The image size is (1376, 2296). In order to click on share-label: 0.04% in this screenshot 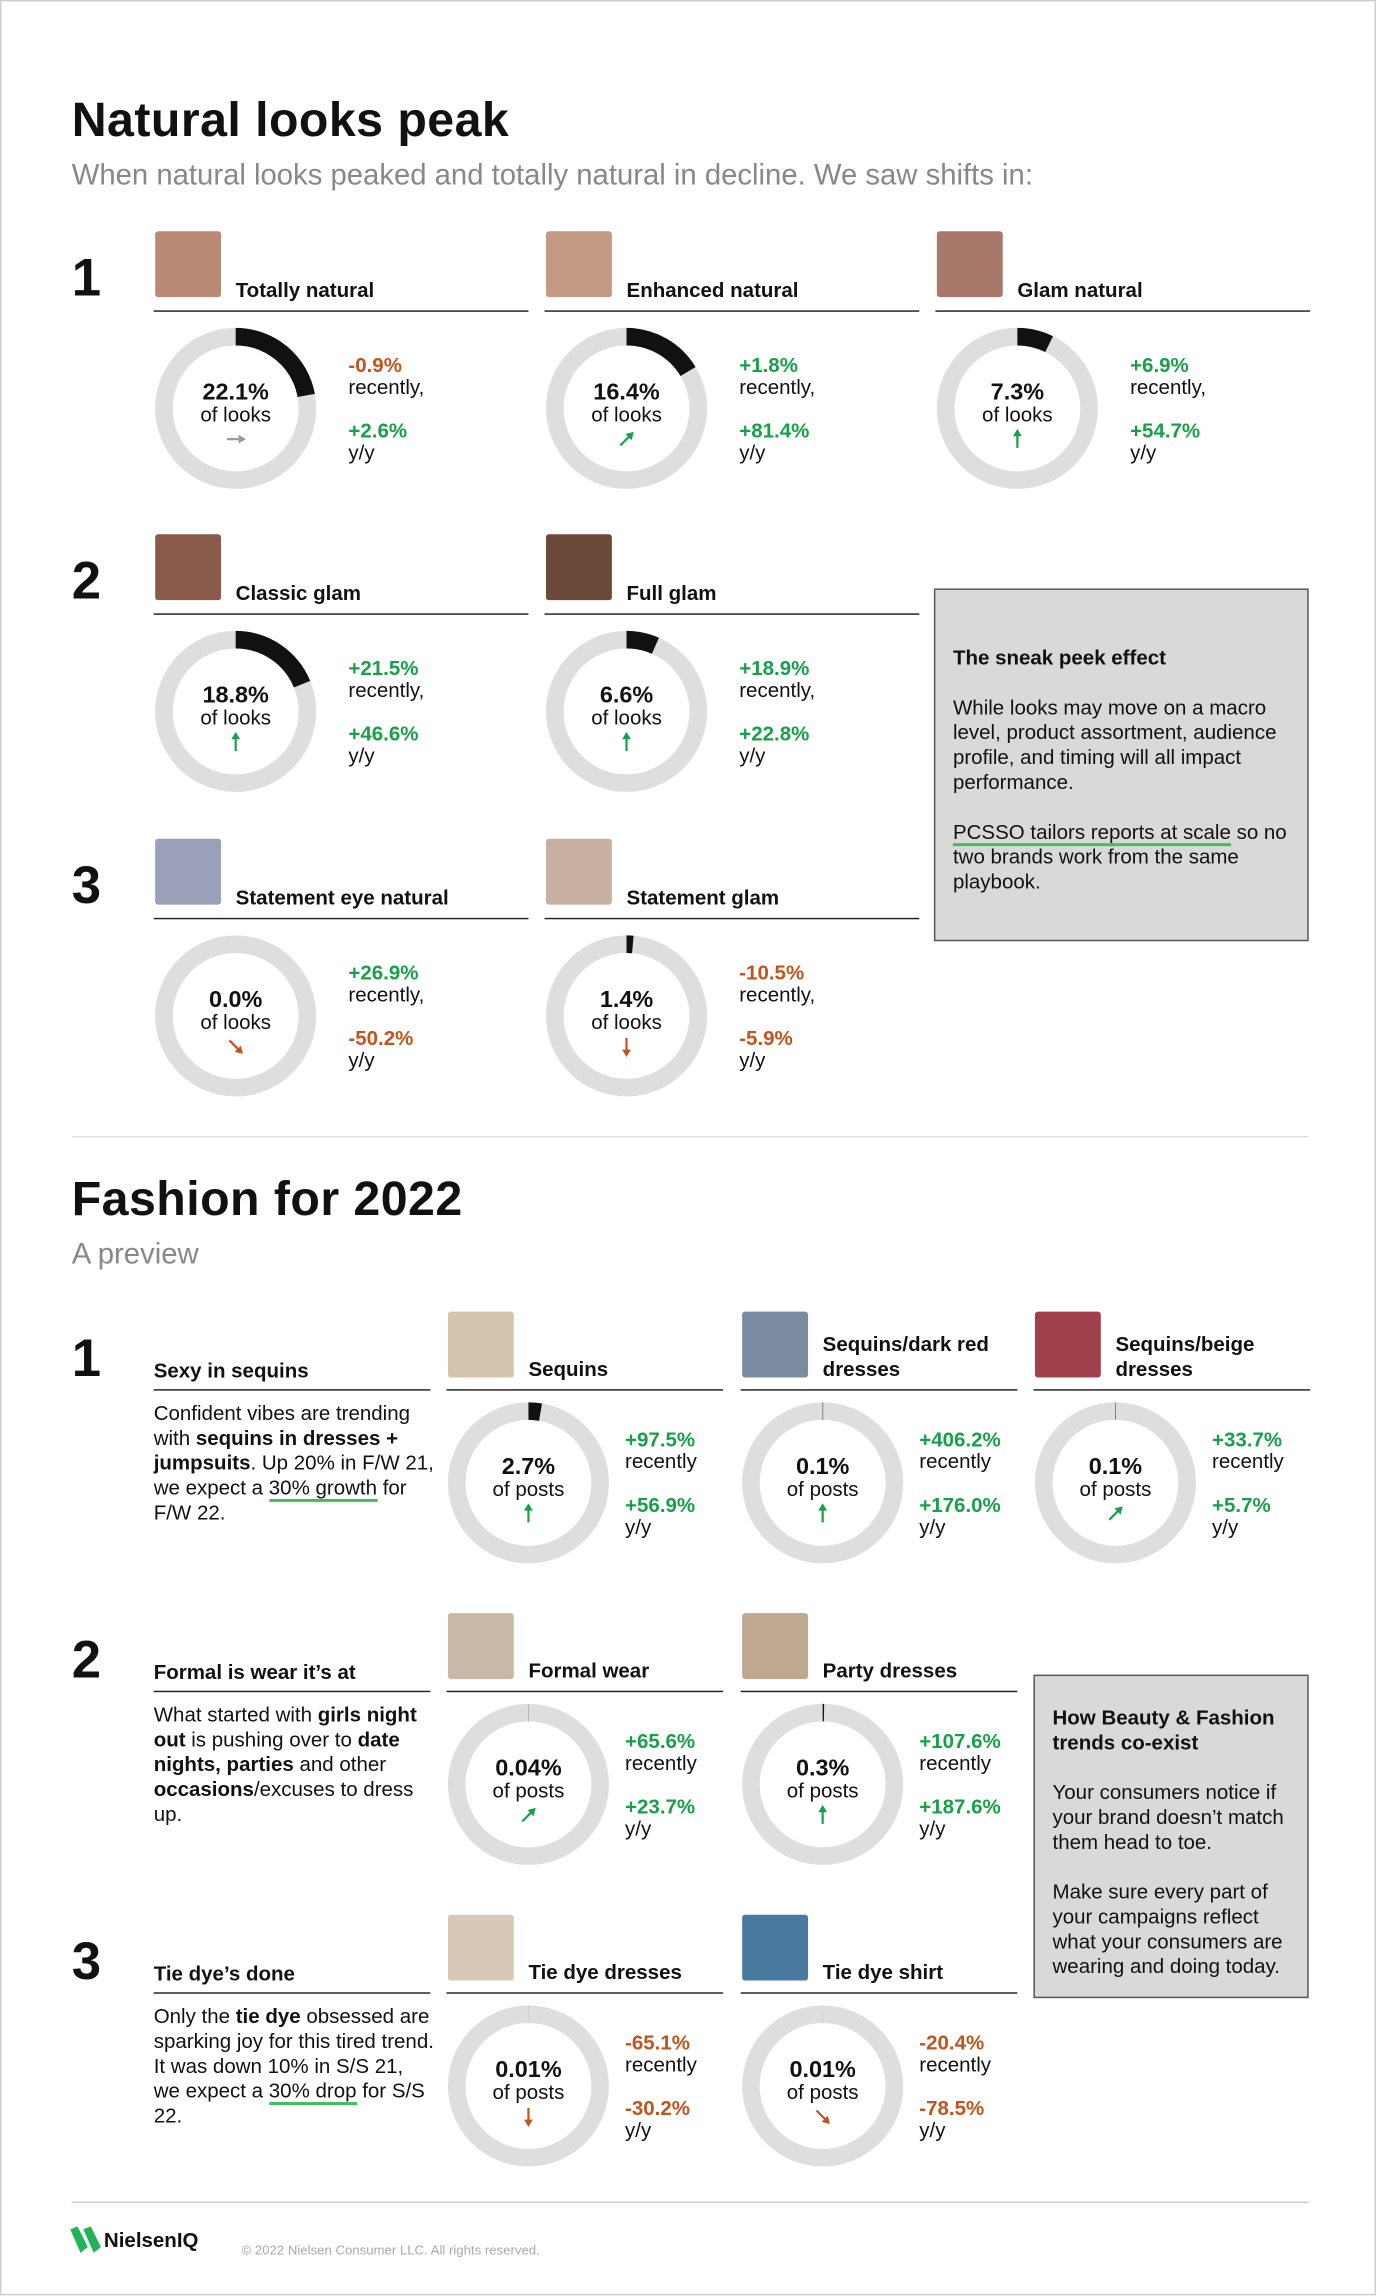, I will do `click(528, 1769)`.